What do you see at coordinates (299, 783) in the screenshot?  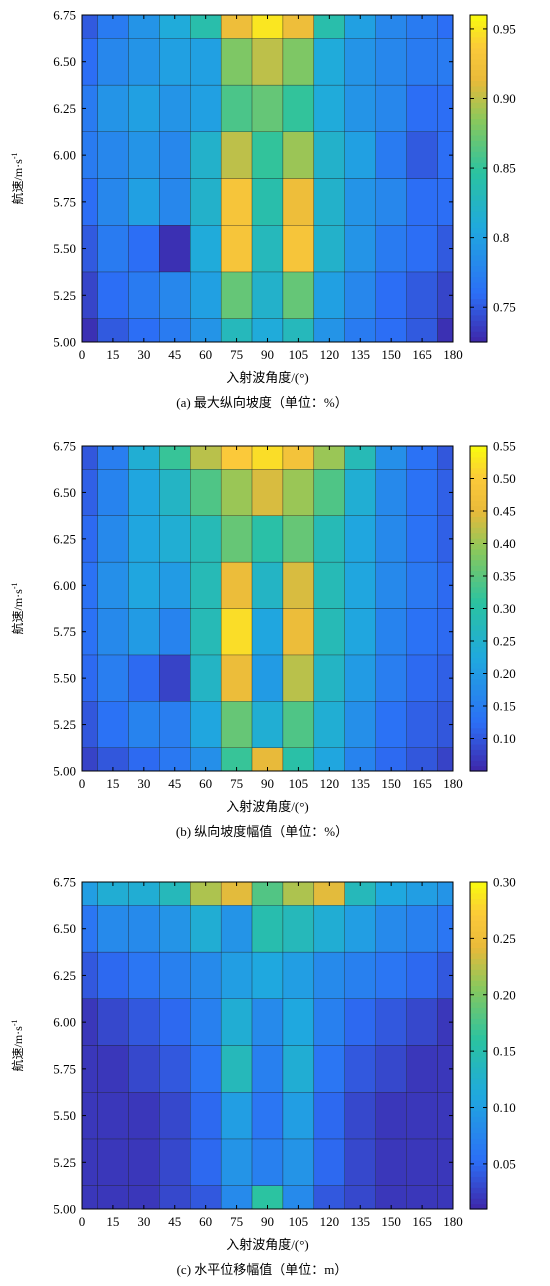 I see `panel-b-x-tick-label: 105` at bounding box center [299, 783].